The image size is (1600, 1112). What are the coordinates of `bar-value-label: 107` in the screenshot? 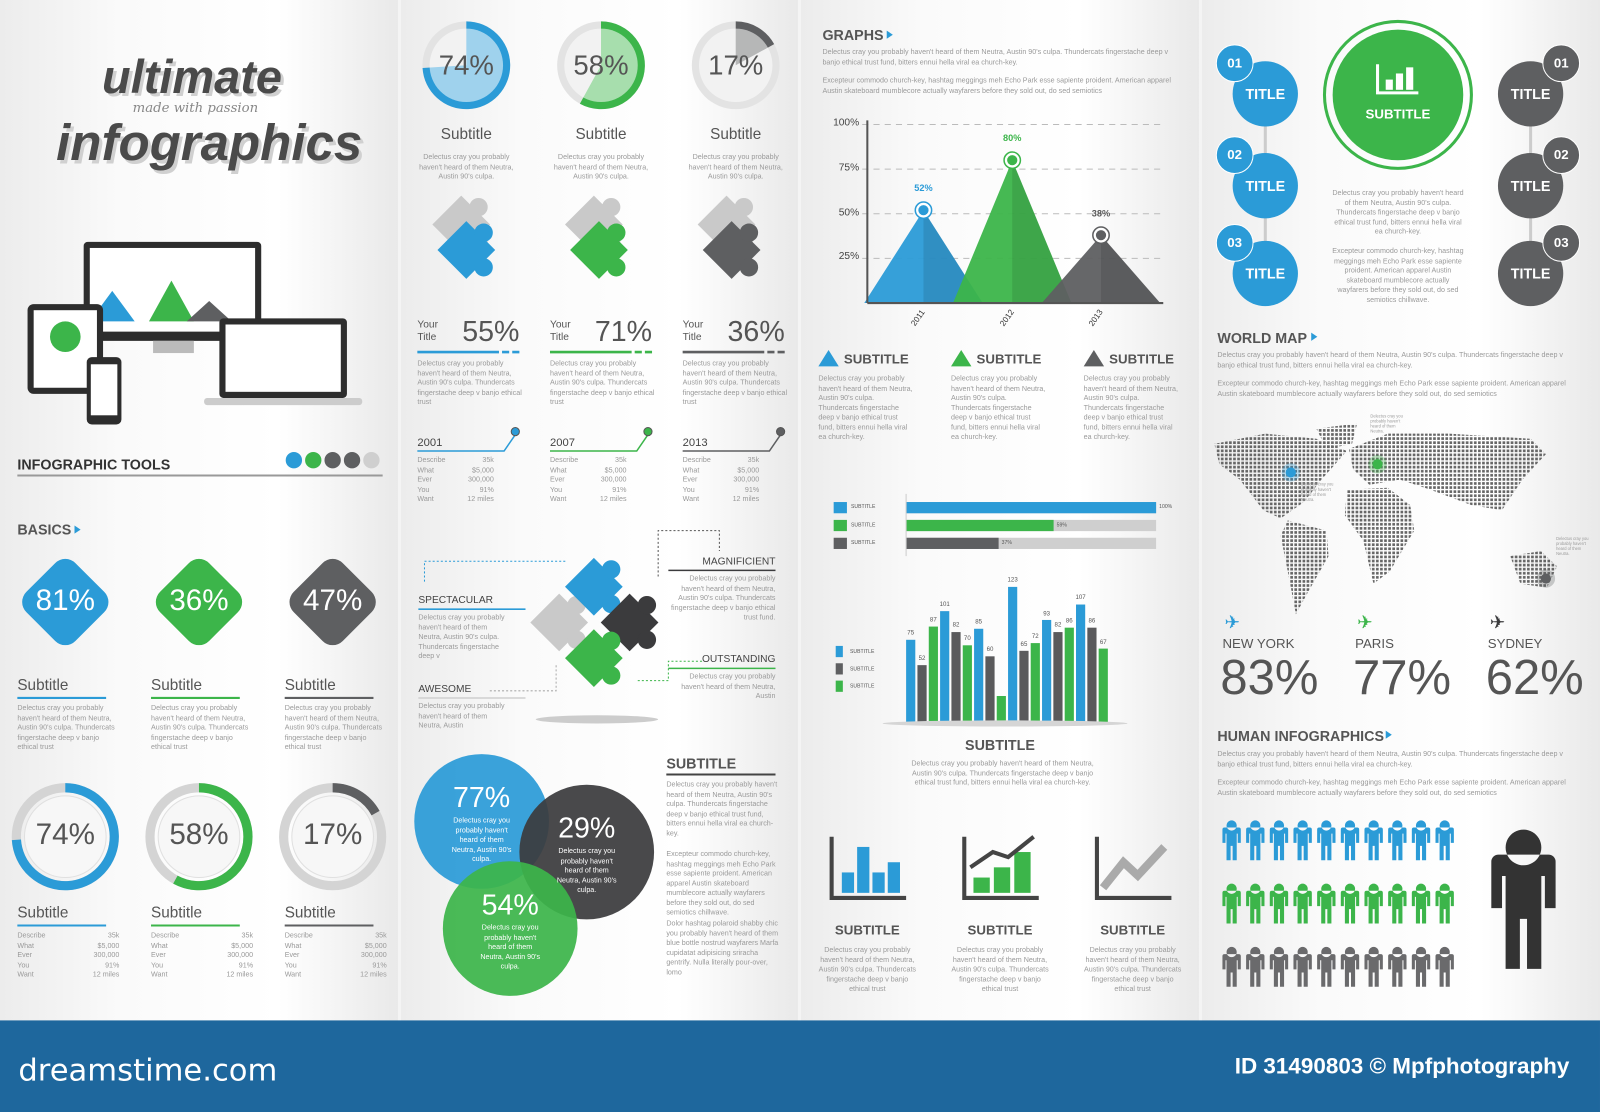 It's located at (1080, 598).